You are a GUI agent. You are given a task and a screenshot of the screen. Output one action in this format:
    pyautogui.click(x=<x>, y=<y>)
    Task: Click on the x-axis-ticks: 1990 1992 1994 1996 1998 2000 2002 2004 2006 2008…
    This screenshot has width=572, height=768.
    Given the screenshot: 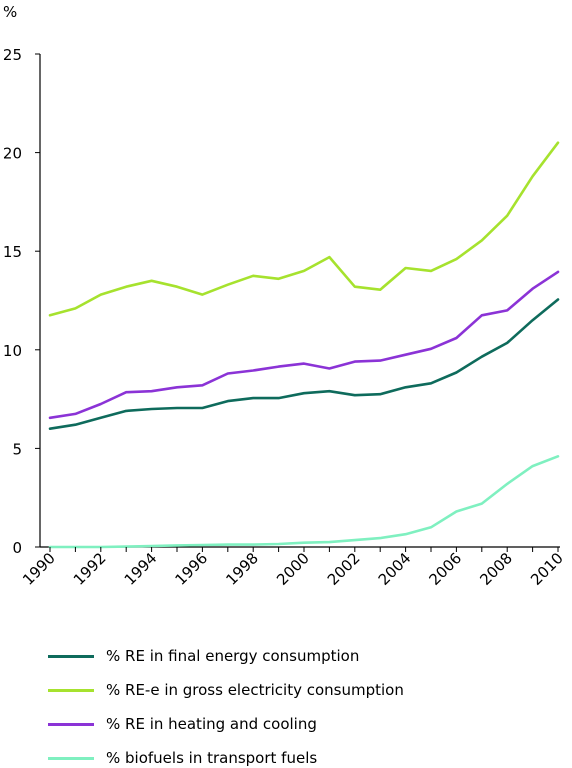 What is the action you would take?
    pyautogui.click(x=293, y=568)
    